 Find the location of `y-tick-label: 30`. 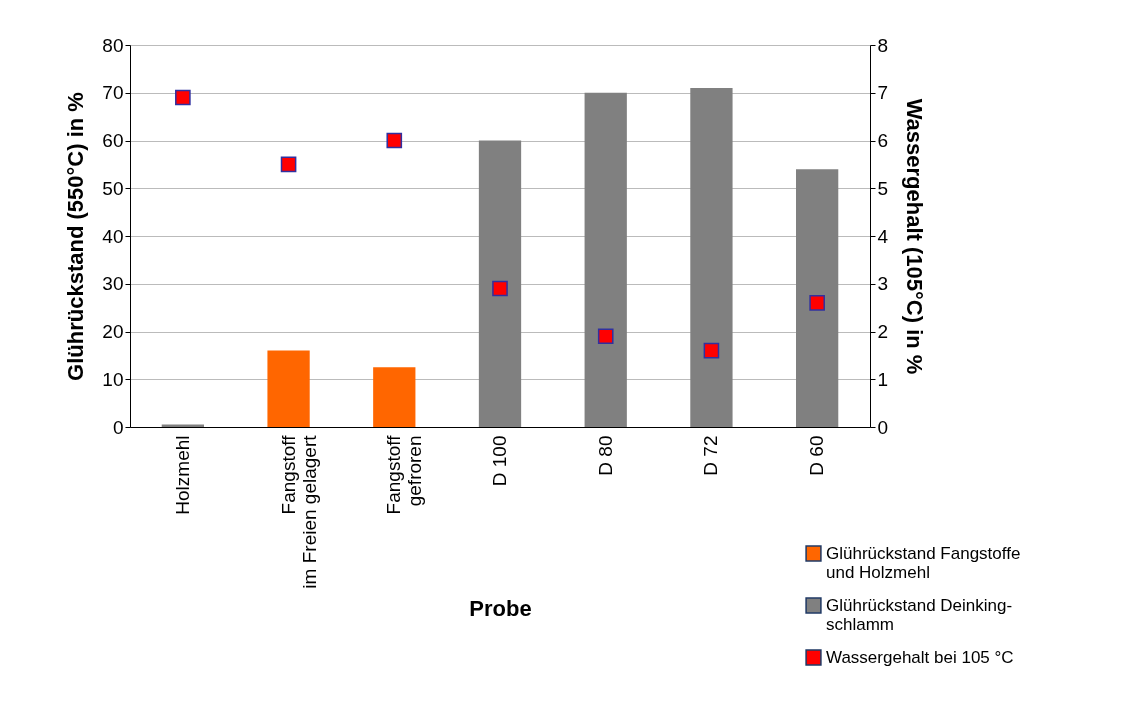

y-tick-label: 30 is located at coordinates (113, 284).